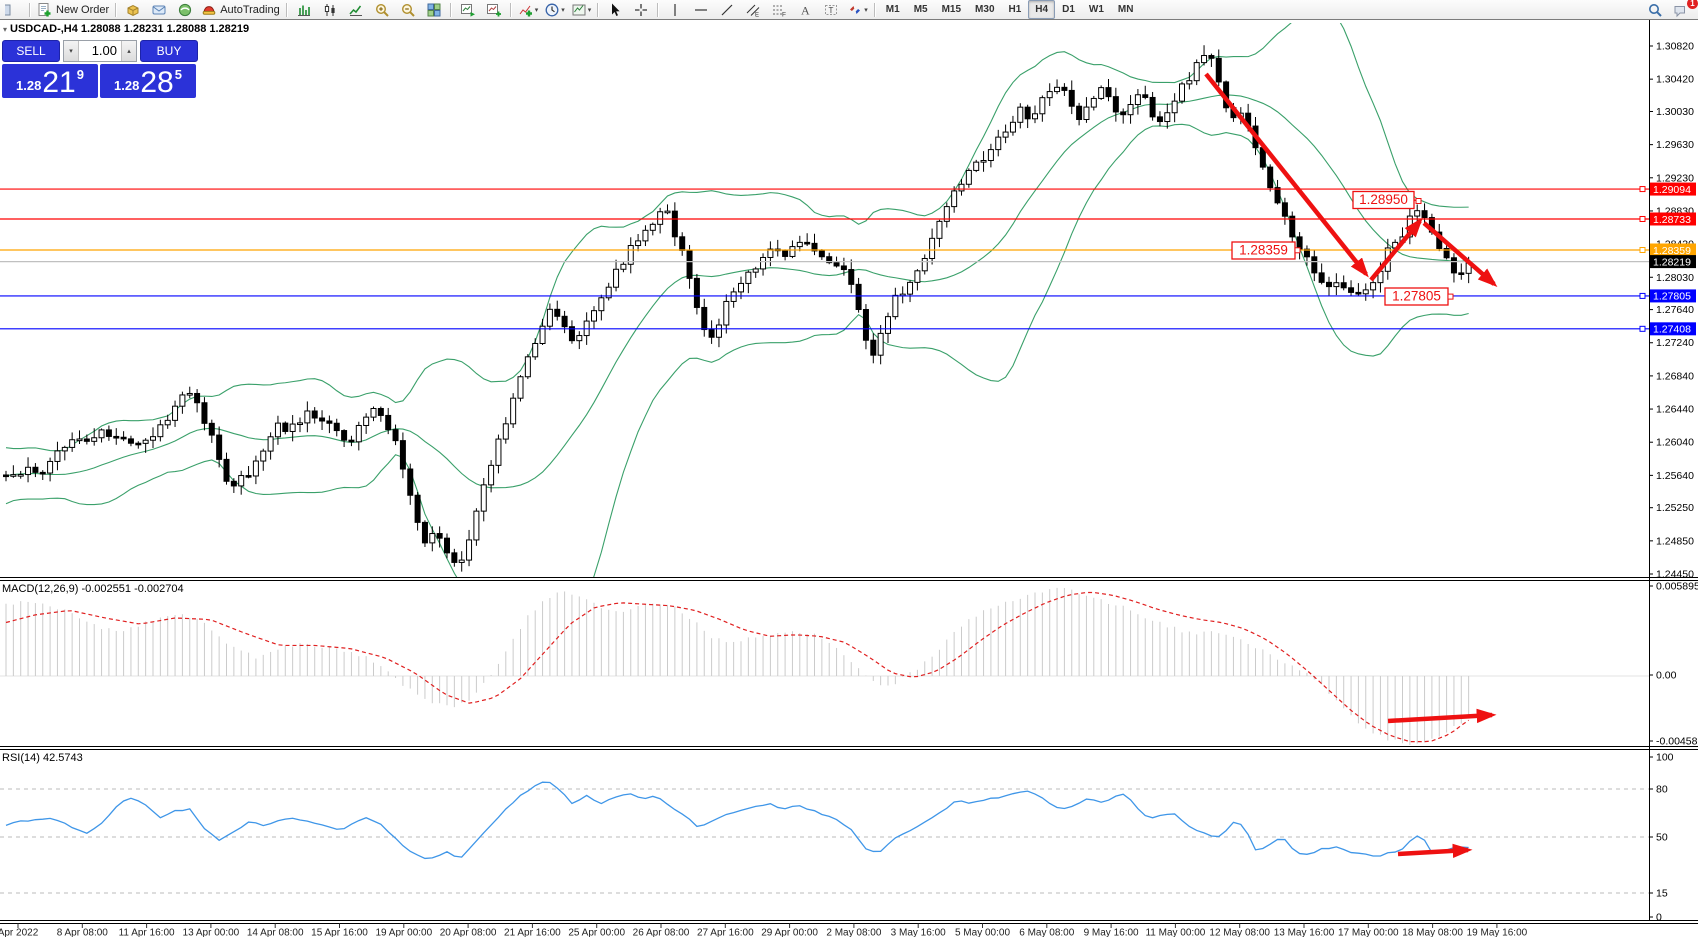 The image size is (1698, 937). Describe the element at coordinates (805, 9) in the screenshot. I see `text-toolbar-button: A` at that location.